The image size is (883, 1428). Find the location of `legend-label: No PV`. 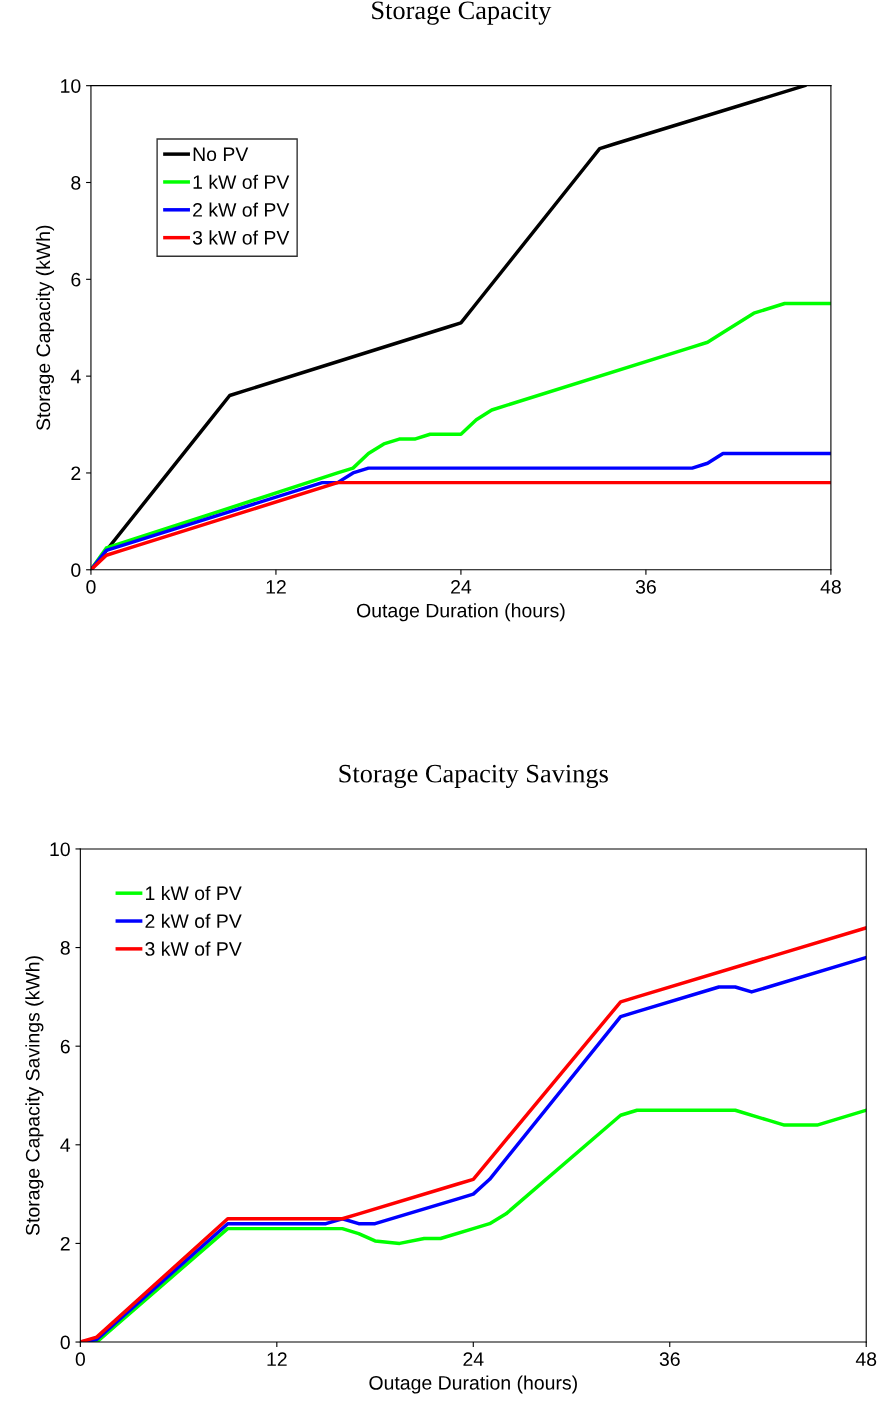

legend-label: No PV is located at coordinates (221, 154).